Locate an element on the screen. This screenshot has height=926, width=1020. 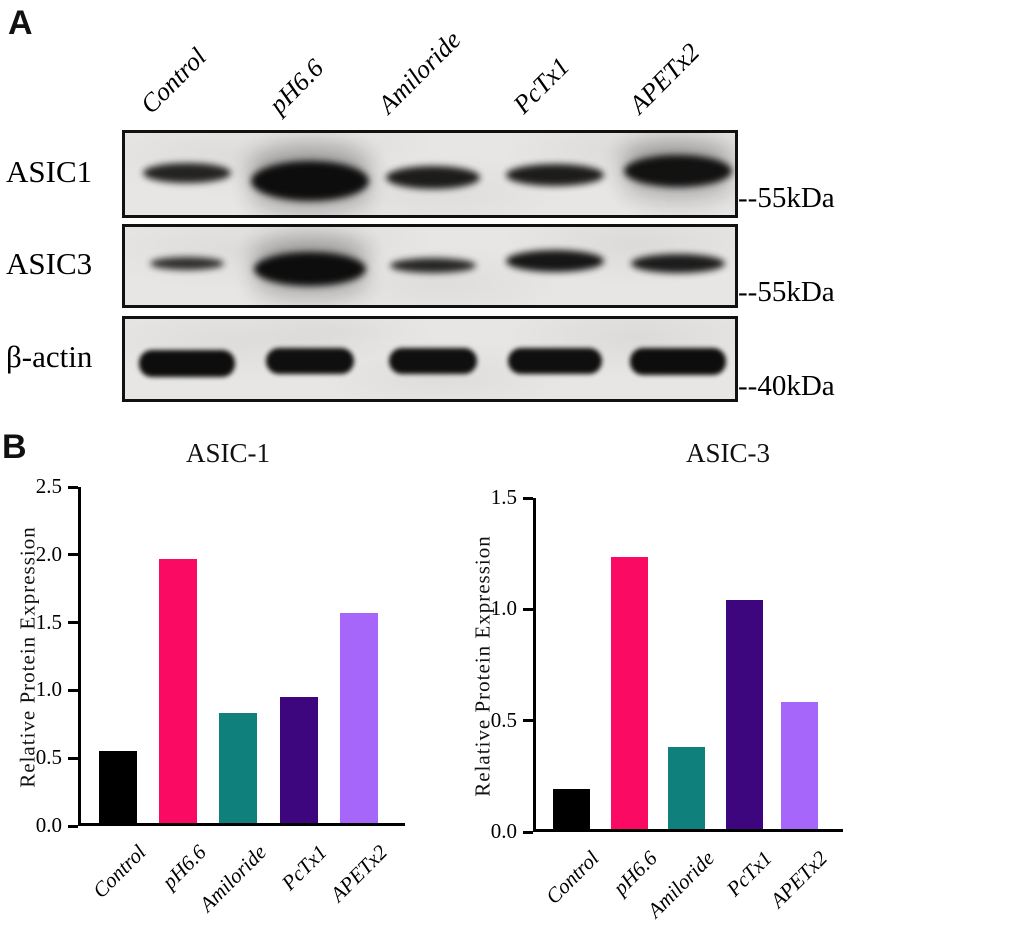
y-axis-title-asic3: Relative Protein Expression is located at coordinates (482, 666).